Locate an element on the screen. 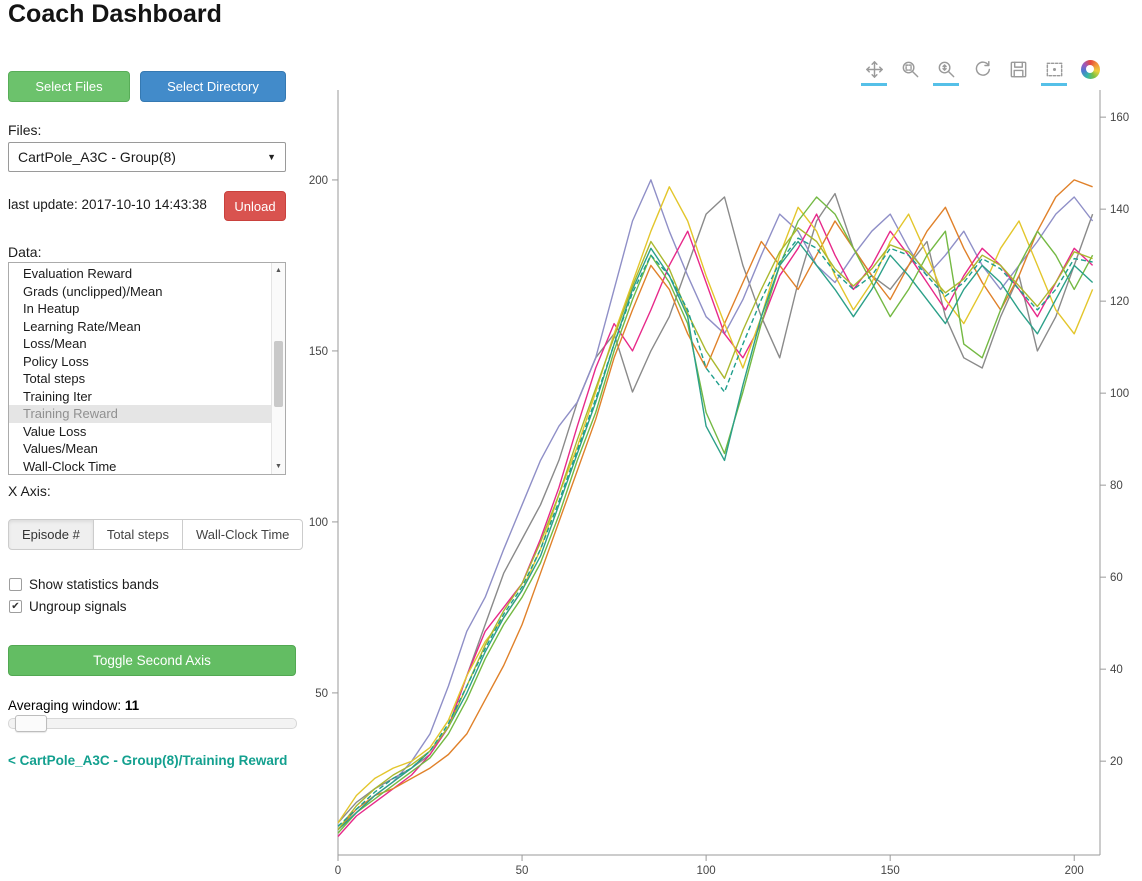 The height and width of the screenshot is (881, 1142). x-axis-label: X Axis: is located at coordinates (29, 491).